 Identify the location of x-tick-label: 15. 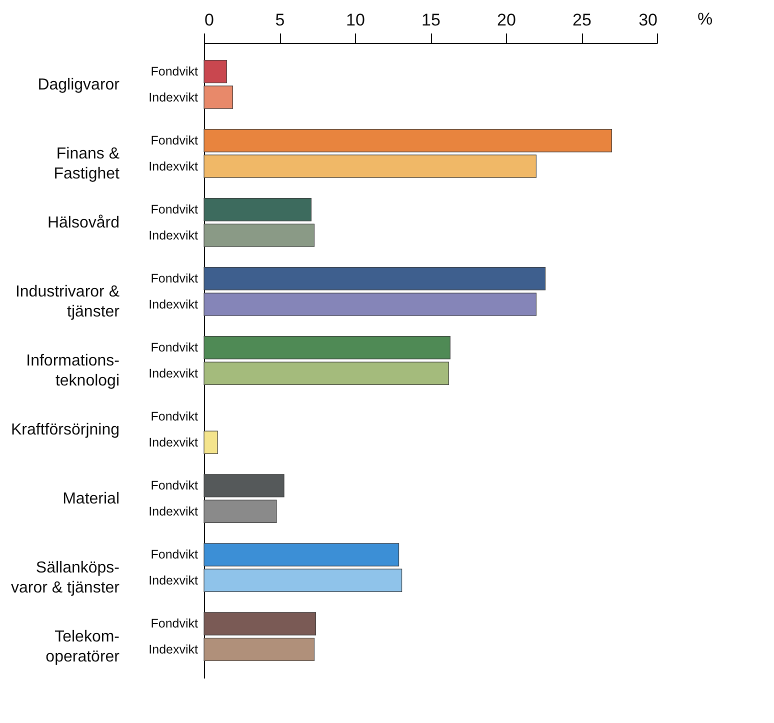
(431, 20).